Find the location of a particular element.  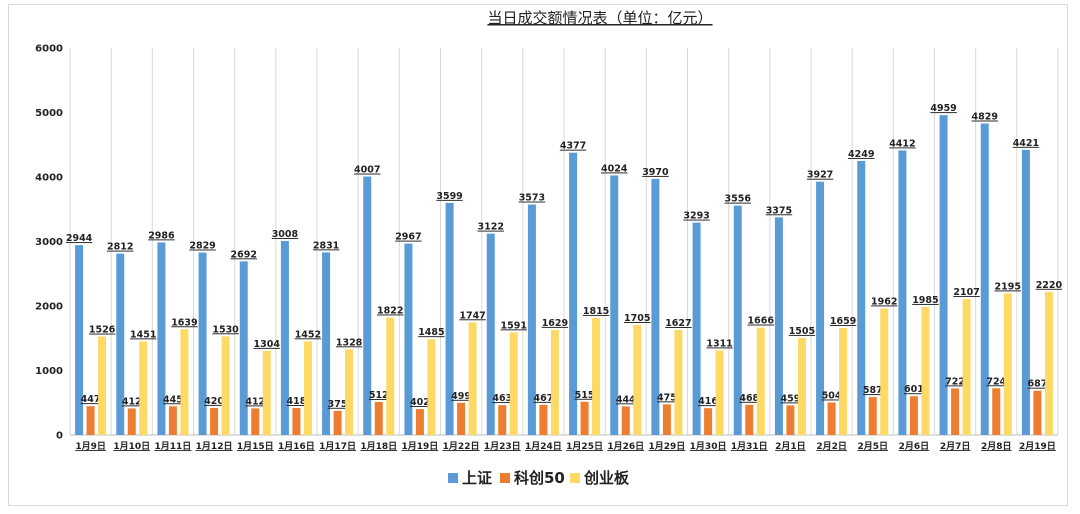

x-tick-label: 1月31日 is located at coordinates (749, 446).